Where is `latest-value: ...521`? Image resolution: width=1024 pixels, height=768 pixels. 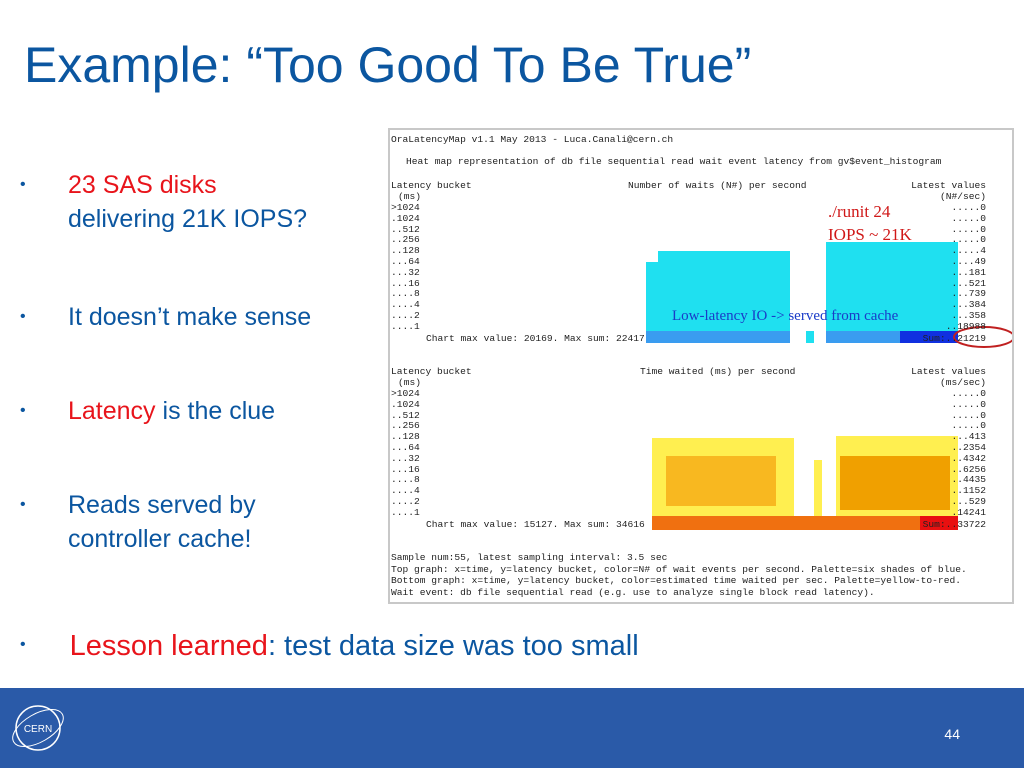
latest-value: ...521 is located at coordinates (968, 283).